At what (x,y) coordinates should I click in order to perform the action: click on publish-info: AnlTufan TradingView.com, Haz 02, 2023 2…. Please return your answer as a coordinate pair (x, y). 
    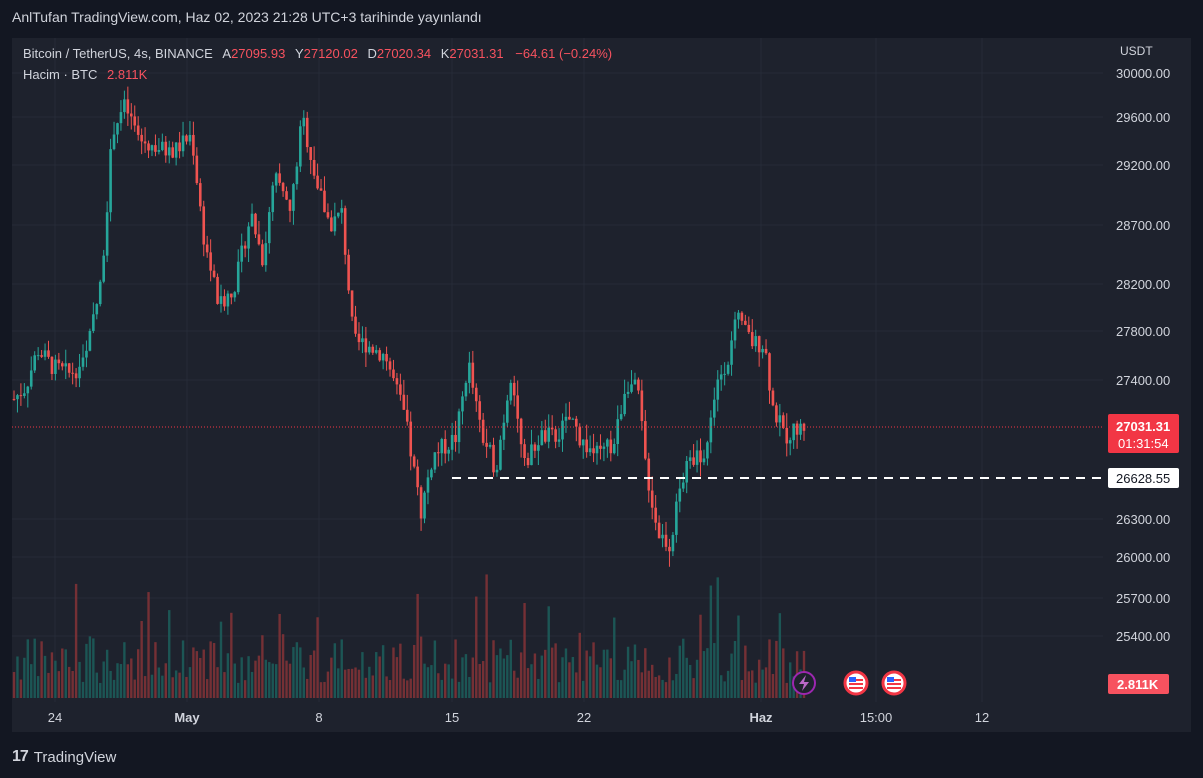
    Looking at the image, I should click on (247, 17).